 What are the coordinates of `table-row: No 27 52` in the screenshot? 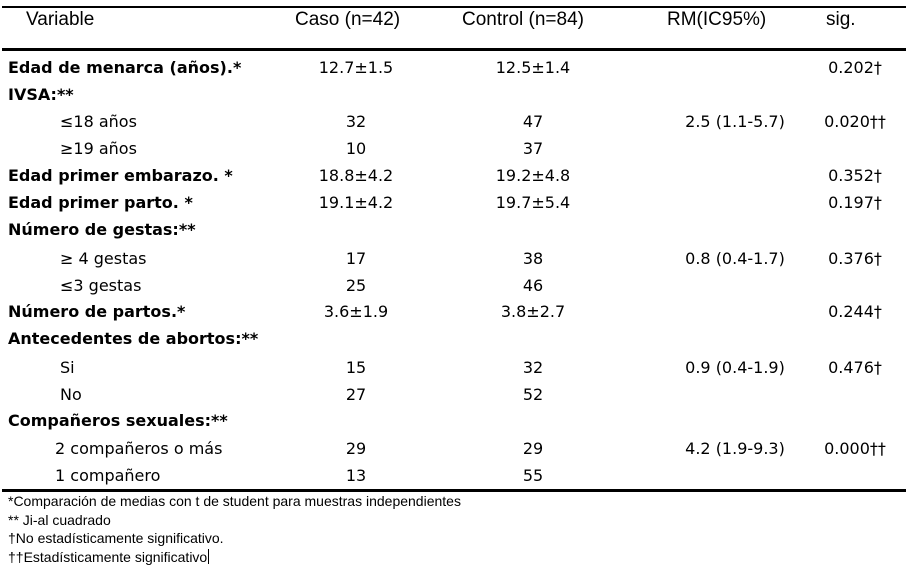 It's located at (457, 396).